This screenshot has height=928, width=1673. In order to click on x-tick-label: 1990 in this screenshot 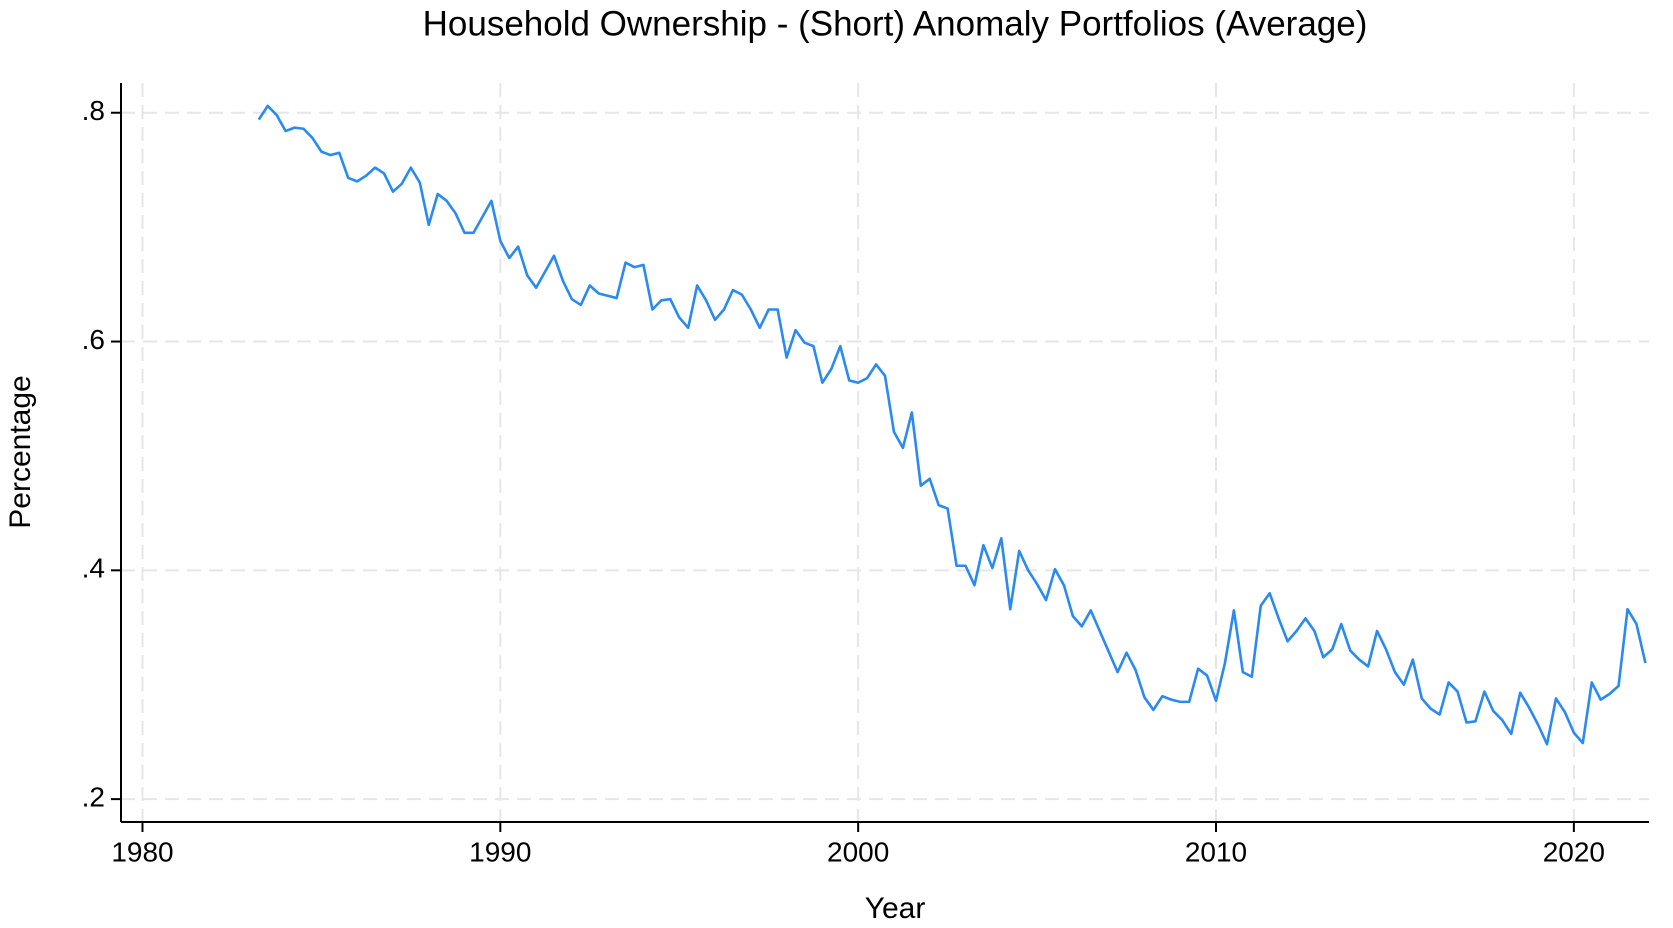, I will do `click(500, 851)`.